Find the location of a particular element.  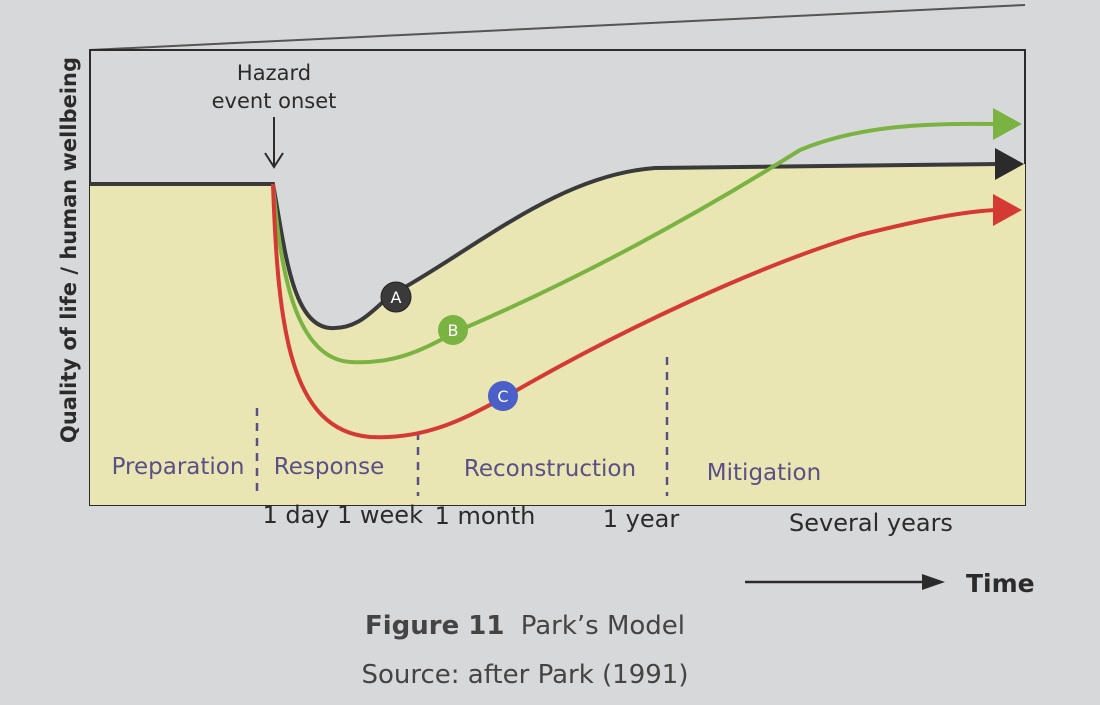

marker-b-label: B is located at coordinates (453, 330).